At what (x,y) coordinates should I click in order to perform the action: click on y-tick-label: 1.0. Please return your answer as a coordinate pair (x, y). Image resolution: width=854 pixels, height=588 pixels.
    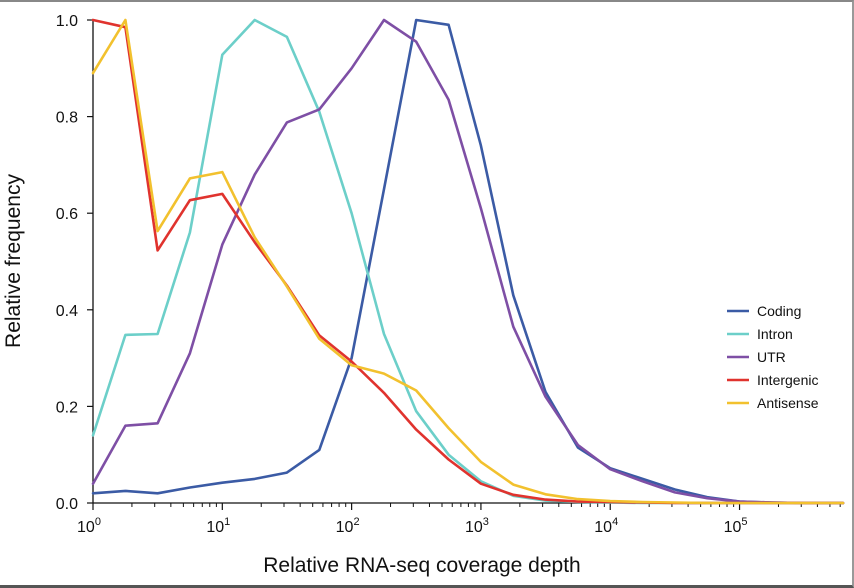
    Looking at the image, I should click on (67, 21).